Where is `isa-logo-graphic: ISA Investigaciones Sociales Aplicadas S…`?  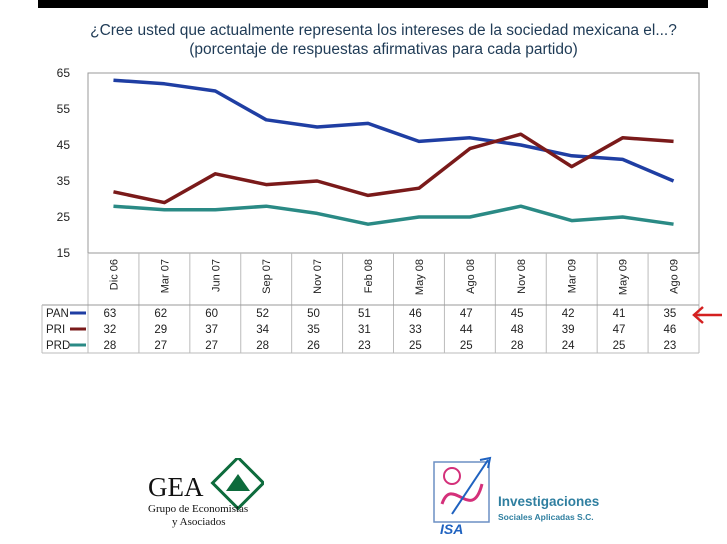 isa-logo-graphic: ISA Investigaciones Sociales Aplicadas S… is located at coordinates (516, 496).